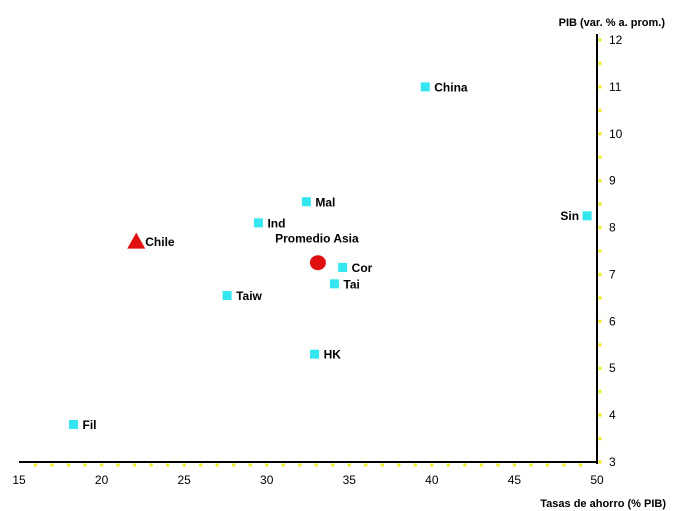 The height and width of the screenshot is (511, 678). Describe the element at coordinates (317, 239) in the screenshot. I see `point-label-promedio-asia: Promedio Asia` at that location.